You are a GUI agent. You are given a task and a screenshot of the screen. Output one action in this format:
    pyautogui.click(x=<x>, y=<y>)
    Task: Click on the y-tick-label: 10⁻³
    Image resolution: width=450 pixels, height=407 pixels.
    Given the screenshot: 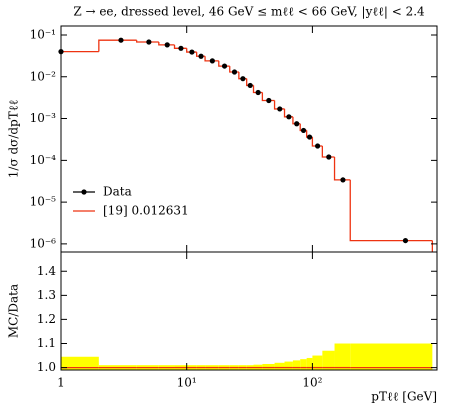 What is the action you would take?
    pyautogui.click(x=43, y=118)
    